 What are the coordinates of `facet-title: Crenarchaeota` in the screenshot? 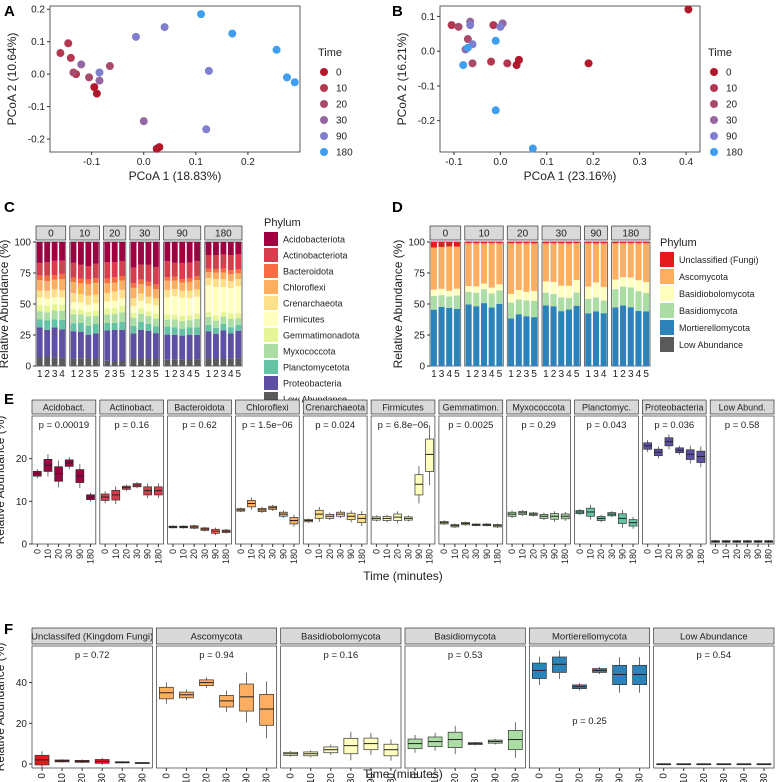 It's located at (335, 408).